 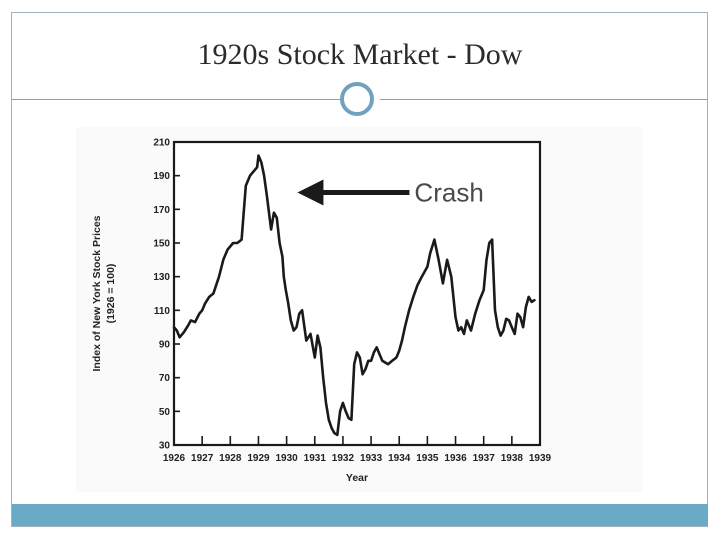 I want to click on x-tick-label: 1933, so click(x=371, y=458).